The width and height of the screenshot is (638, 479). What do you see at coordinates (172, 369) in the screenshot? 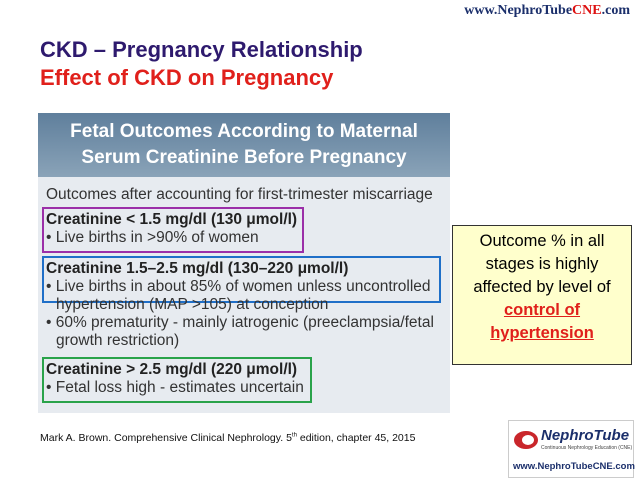
I see `group-title: Creatinine > 2.5 mg/dl (220 μmol/l)` at bounding box center [172, 369].